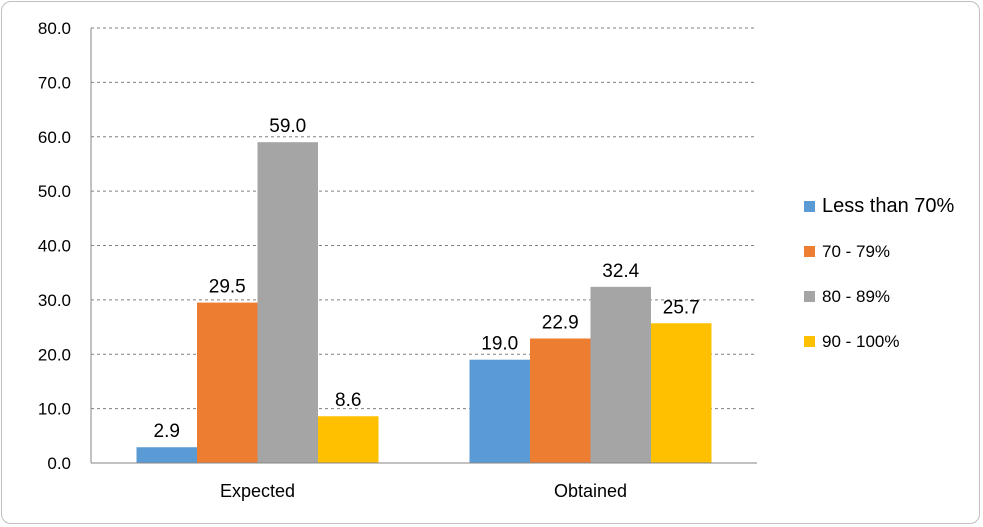 This screenshot has width=983, height=527. What do you see at coordinates (167, 431) in the screenshot?
I see `data-label: 2.9` at bounding box center [167, 431].